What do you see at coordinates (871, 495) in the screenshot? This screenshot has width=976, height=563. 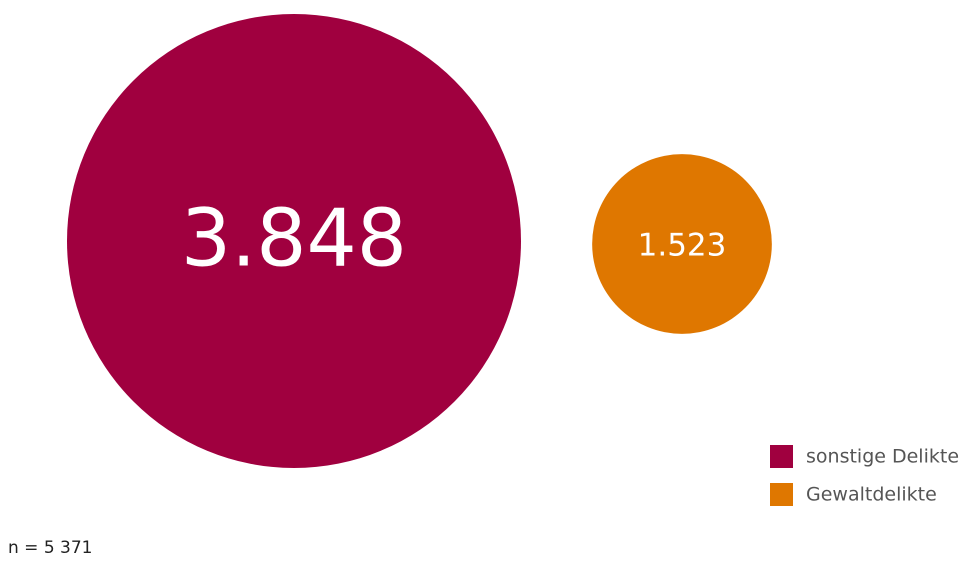 I see `legend-label: Gewaltdelikte` at bounding box center [871, 495].